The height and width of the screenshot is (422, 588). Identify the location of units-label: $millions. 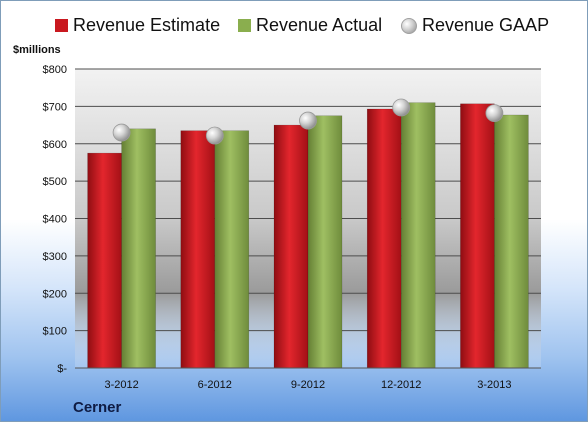
(37, 50).